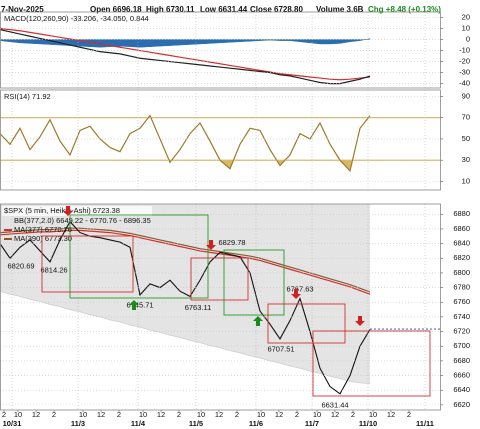  What do you see at coordinates (461, 345) in the screenshot?
I see `y-tick-label: 6700` at bounding box center [461, 345].